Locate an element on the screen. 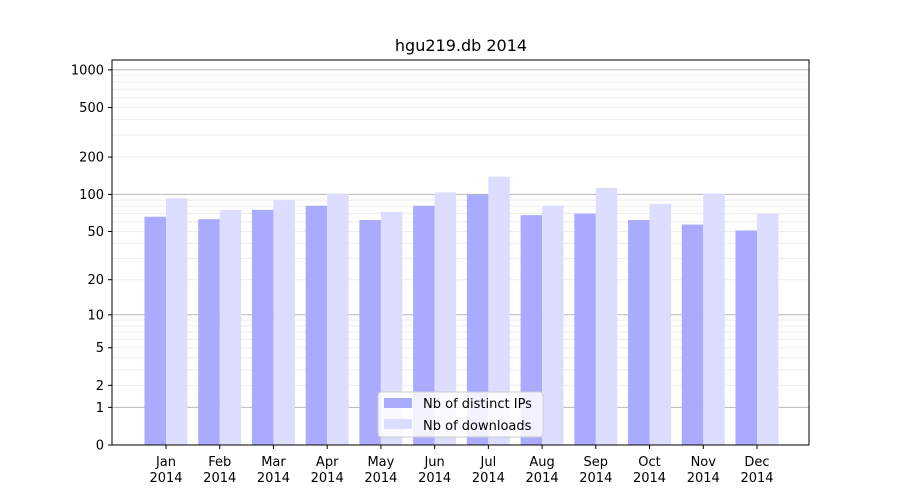 The image size is (900, 500). y-tick-label: 1000 is located at coordinates (87, 70).